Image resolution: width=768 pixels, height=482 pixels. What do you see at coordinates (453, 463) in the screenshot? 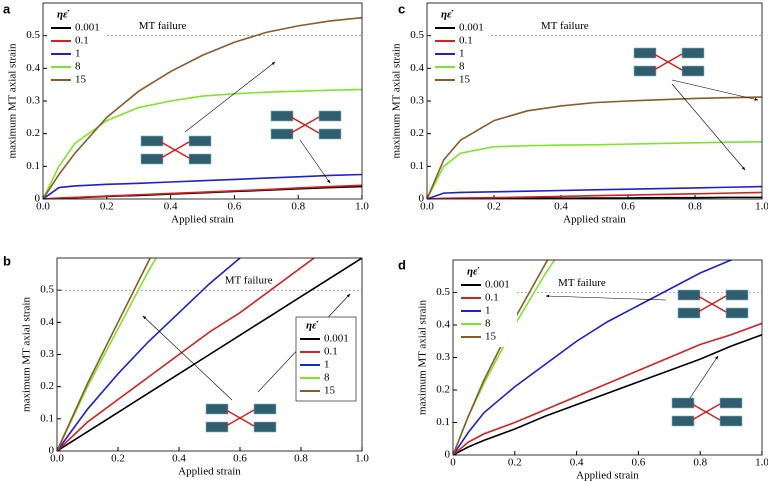
I see `x-tick-label: 0` at bounding box center [453, 463].